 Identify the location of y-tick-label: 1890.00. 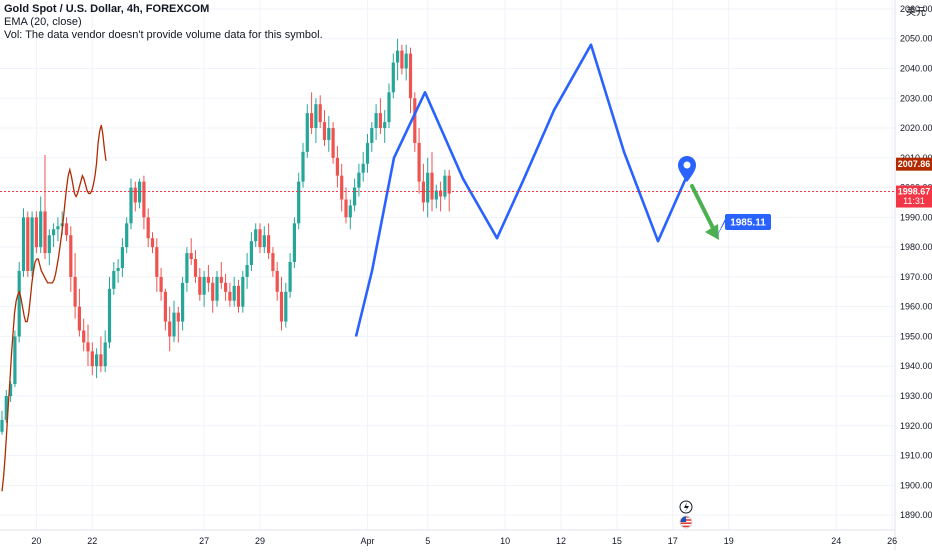
(916, 515).